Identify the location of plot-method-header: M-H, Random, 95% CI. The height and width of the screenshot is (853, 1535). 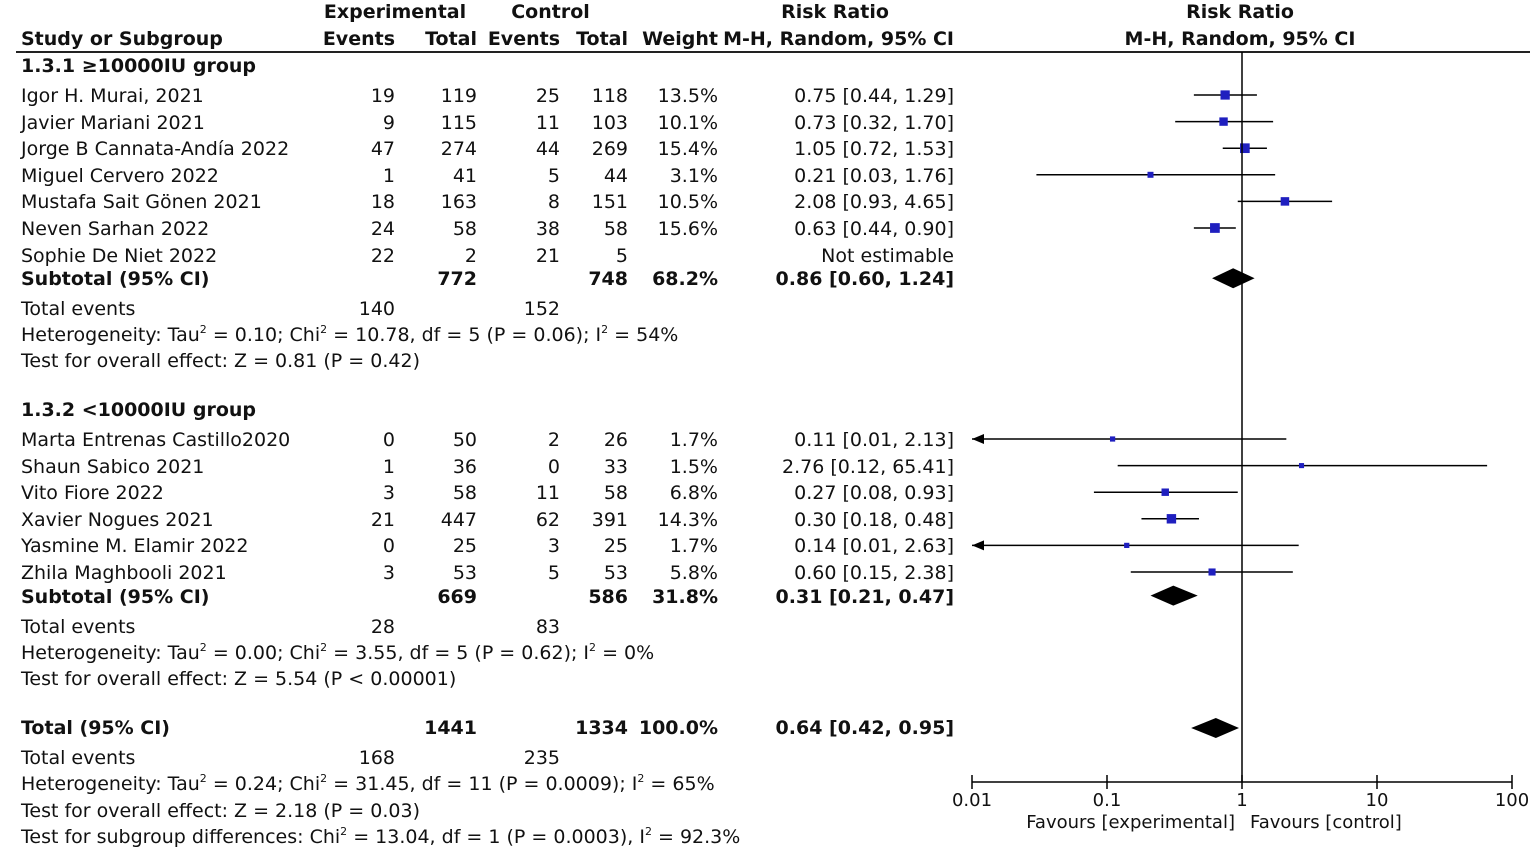
(1240, 39).